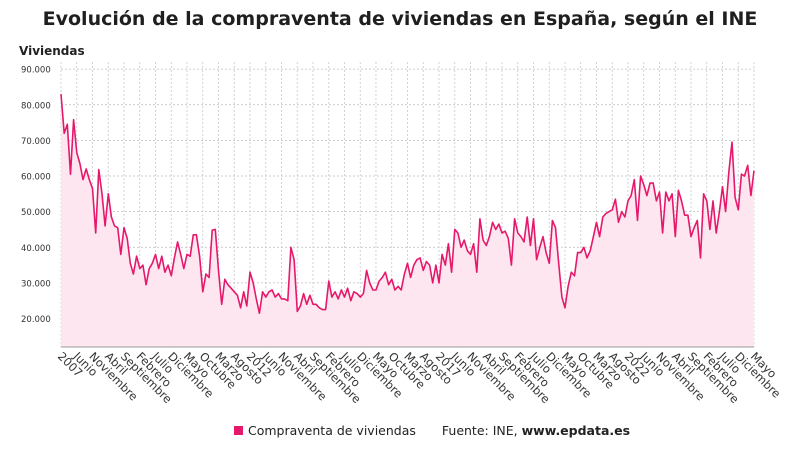  Describe the element at coordinates (36, 142) in the screenshot. I see `y-tick-label: 70.000` at that location.